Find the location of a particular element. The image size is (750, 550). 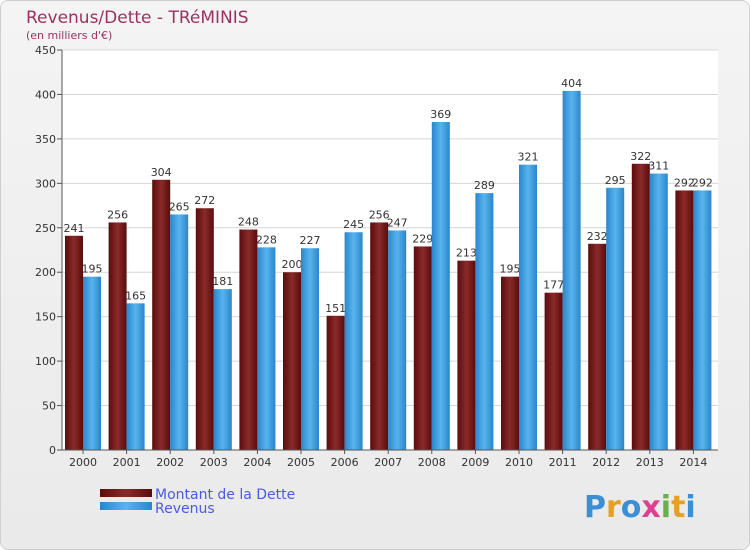

proxiti-logo: Proxiti is located at coordinates (640, 507).